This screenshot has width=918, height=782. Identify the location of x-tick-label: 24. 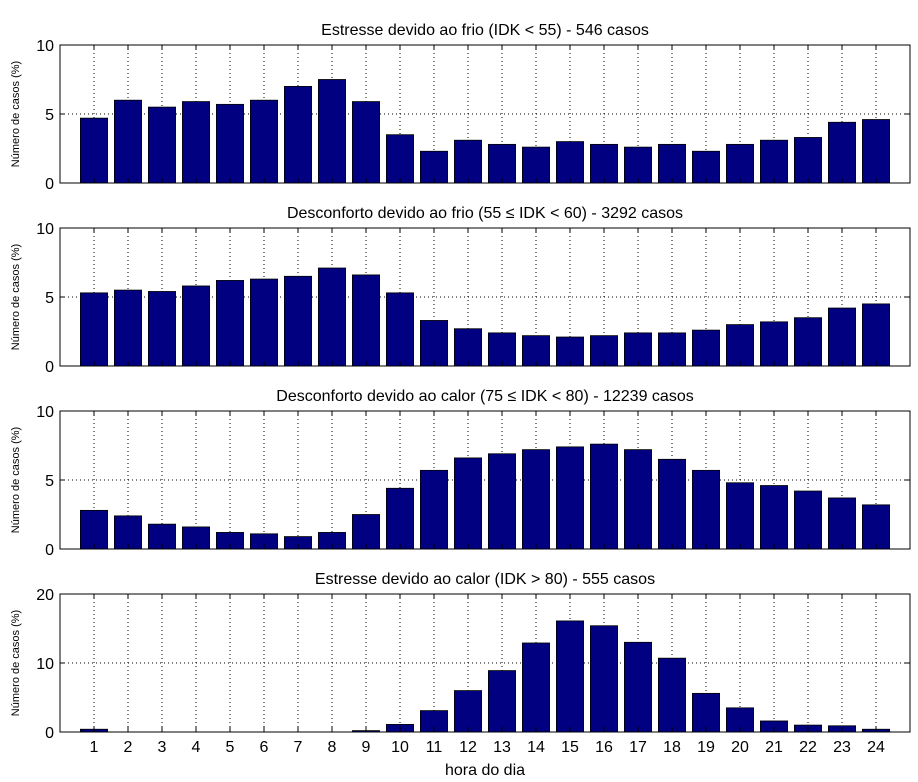
(876, 747).